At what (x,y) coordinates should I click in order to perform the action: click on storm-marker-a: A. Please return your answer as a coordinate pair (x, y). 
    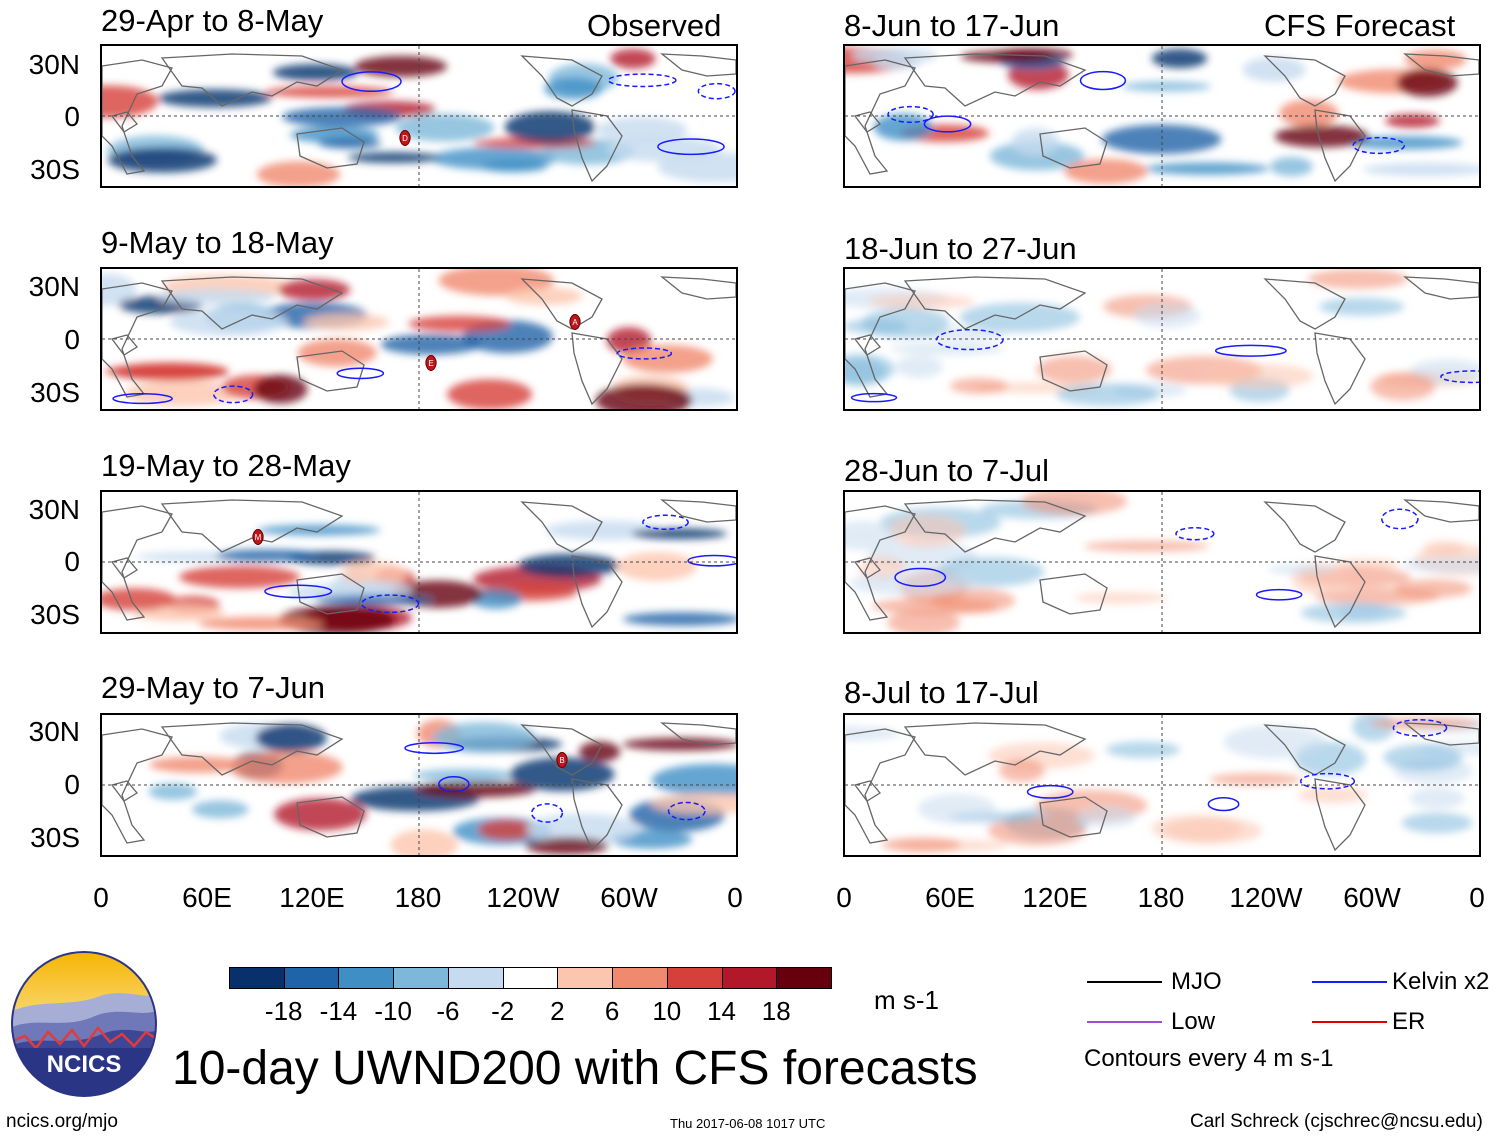
    Looking at the image, I should click on (575, 324).